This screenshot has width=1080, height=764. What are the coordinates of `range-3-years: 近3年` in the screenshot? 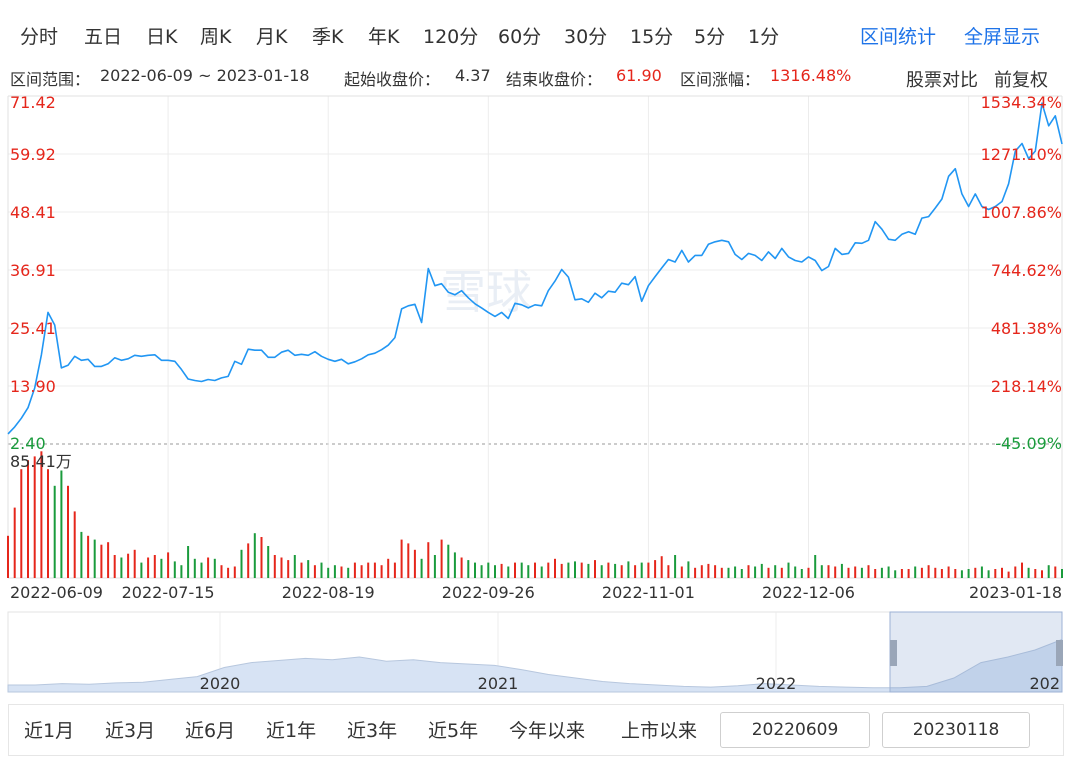 It's located at (372, 731).